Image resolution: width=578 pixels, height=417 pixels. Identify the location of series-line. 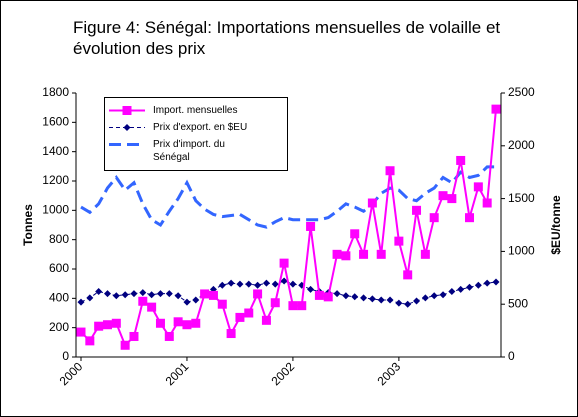
(288, 197).